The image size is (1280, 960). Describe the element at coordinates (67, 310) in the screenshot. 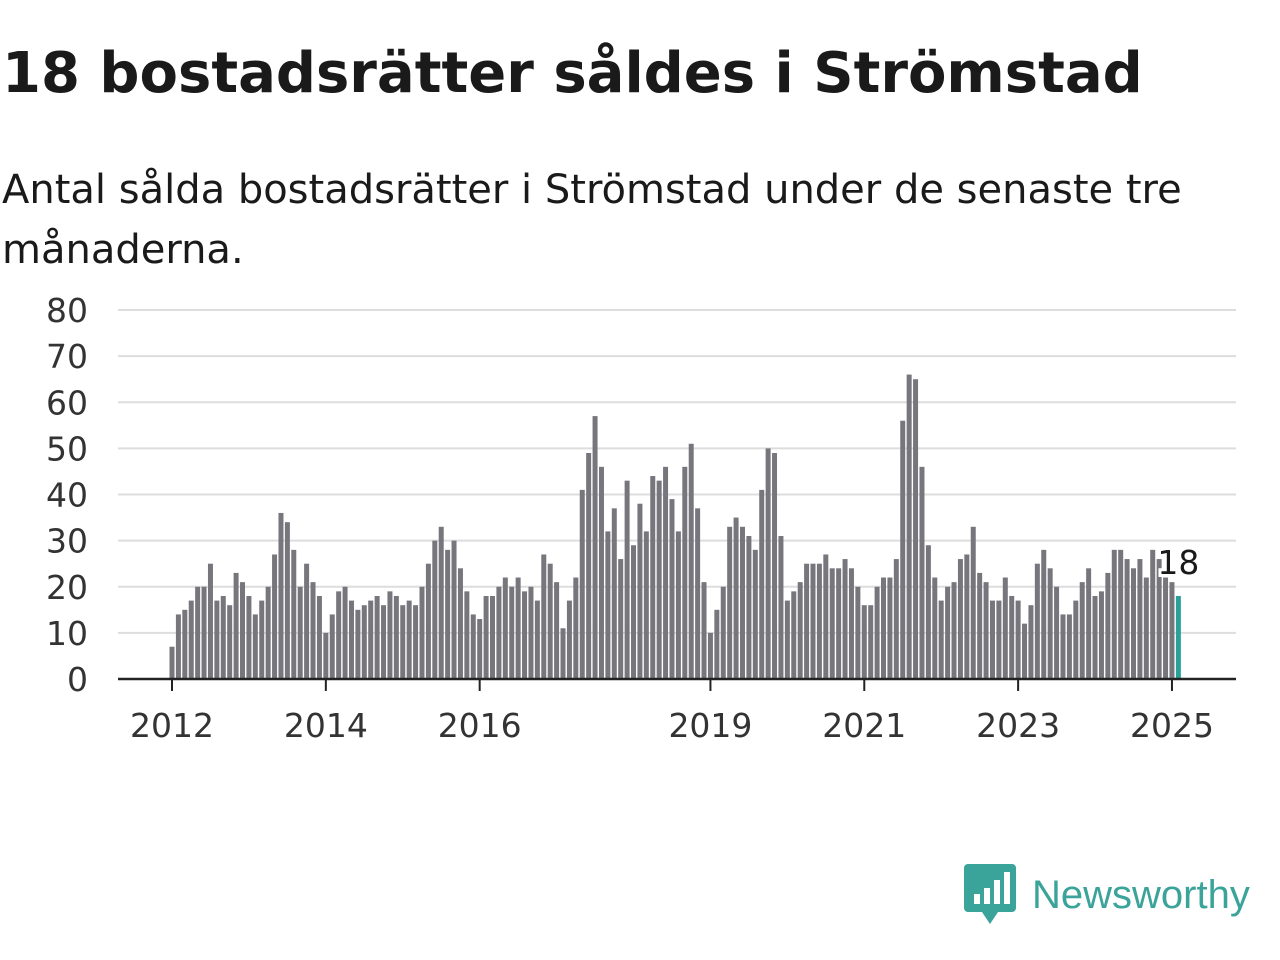

I see `y-tick-label: 80` at that location.